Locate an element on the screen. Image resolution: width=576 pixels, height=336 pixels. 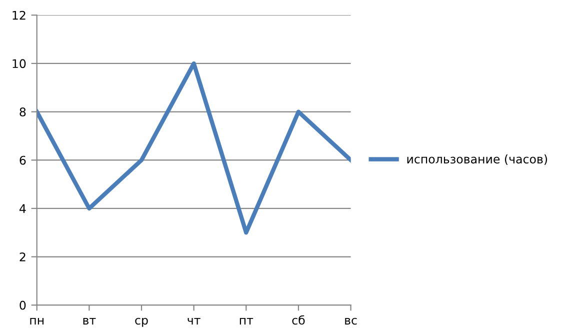
y-tick-label: 12 is located at coordinates (19, 15).